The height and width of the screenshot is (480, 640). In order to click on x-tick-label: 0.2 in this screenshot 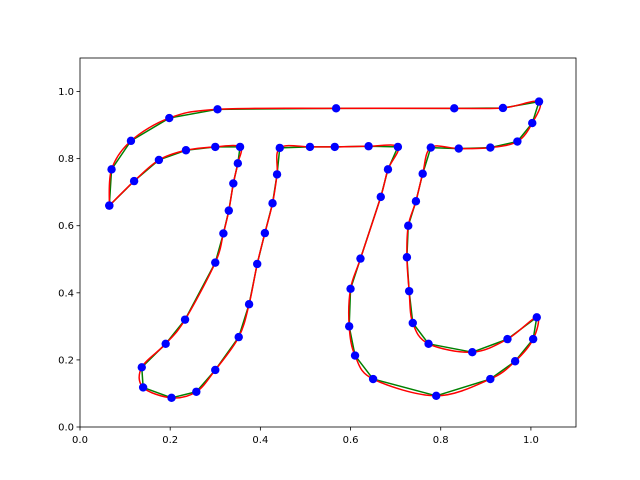, I will do `click(170, 440)`.